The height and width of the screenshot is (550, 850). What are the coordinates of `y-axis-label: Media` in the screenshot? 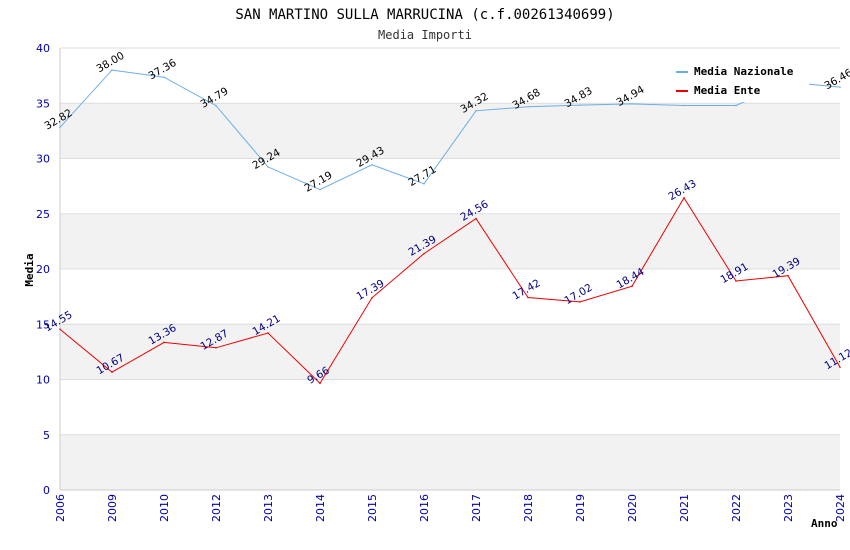 It's located at (29, 269).